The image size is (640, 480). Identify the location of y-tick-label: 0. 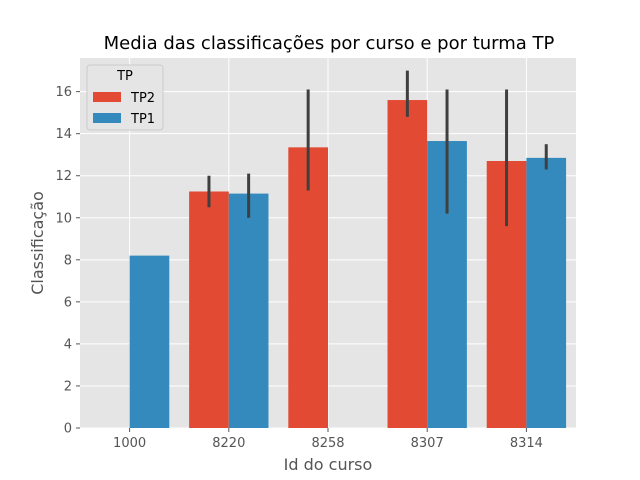
(68, 429).